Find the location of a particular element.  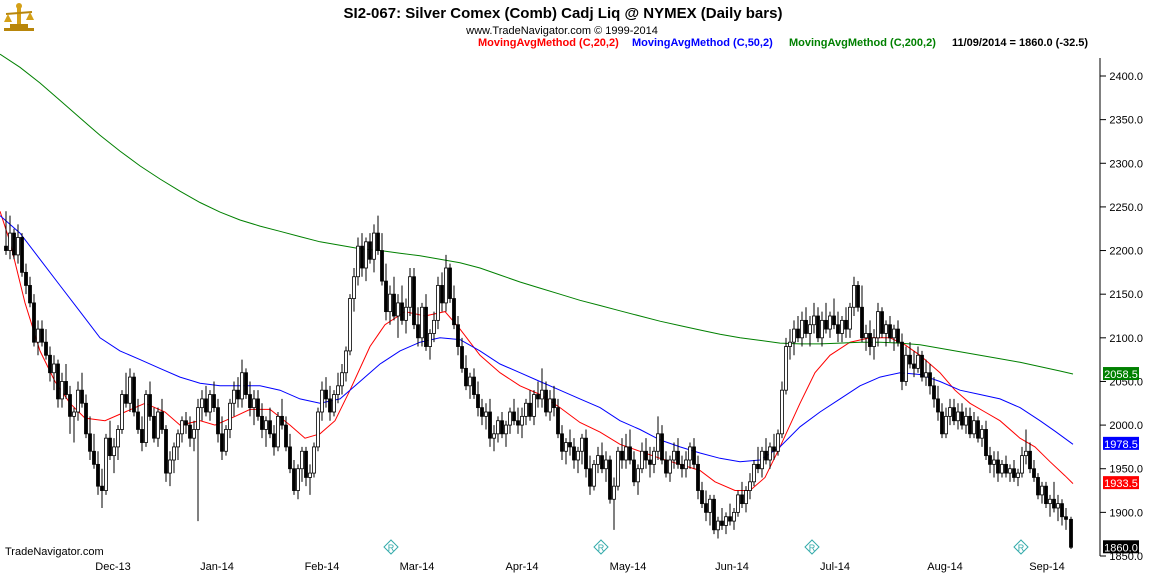

y-tick-label: 2150.0 is located at coordinates (1126, 295).